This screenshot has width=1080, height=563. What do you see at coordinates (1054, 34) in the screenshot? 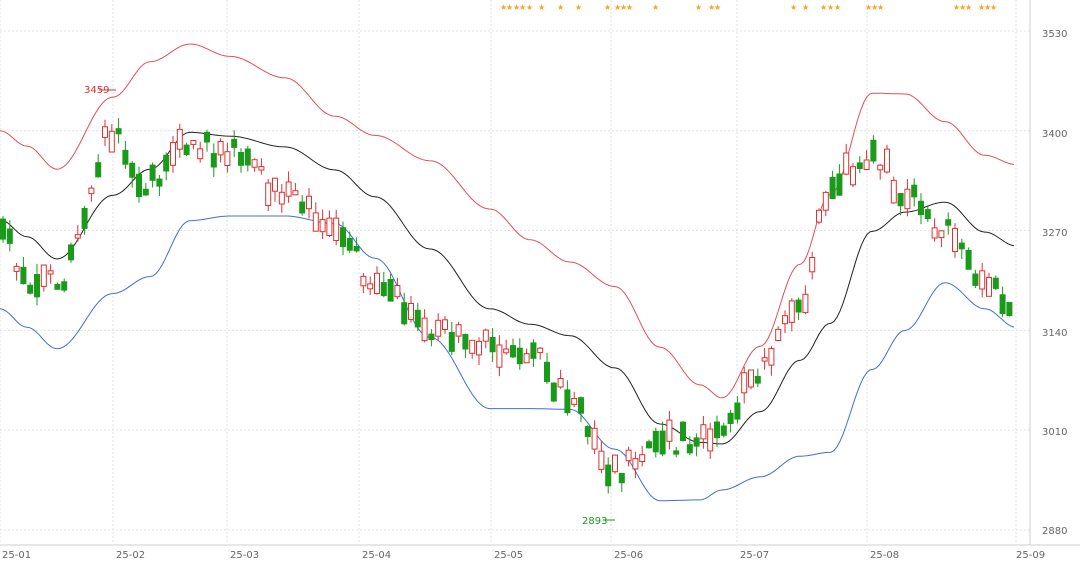
I see `y-tick-label: 3530` at bounding box center [1054, 34].